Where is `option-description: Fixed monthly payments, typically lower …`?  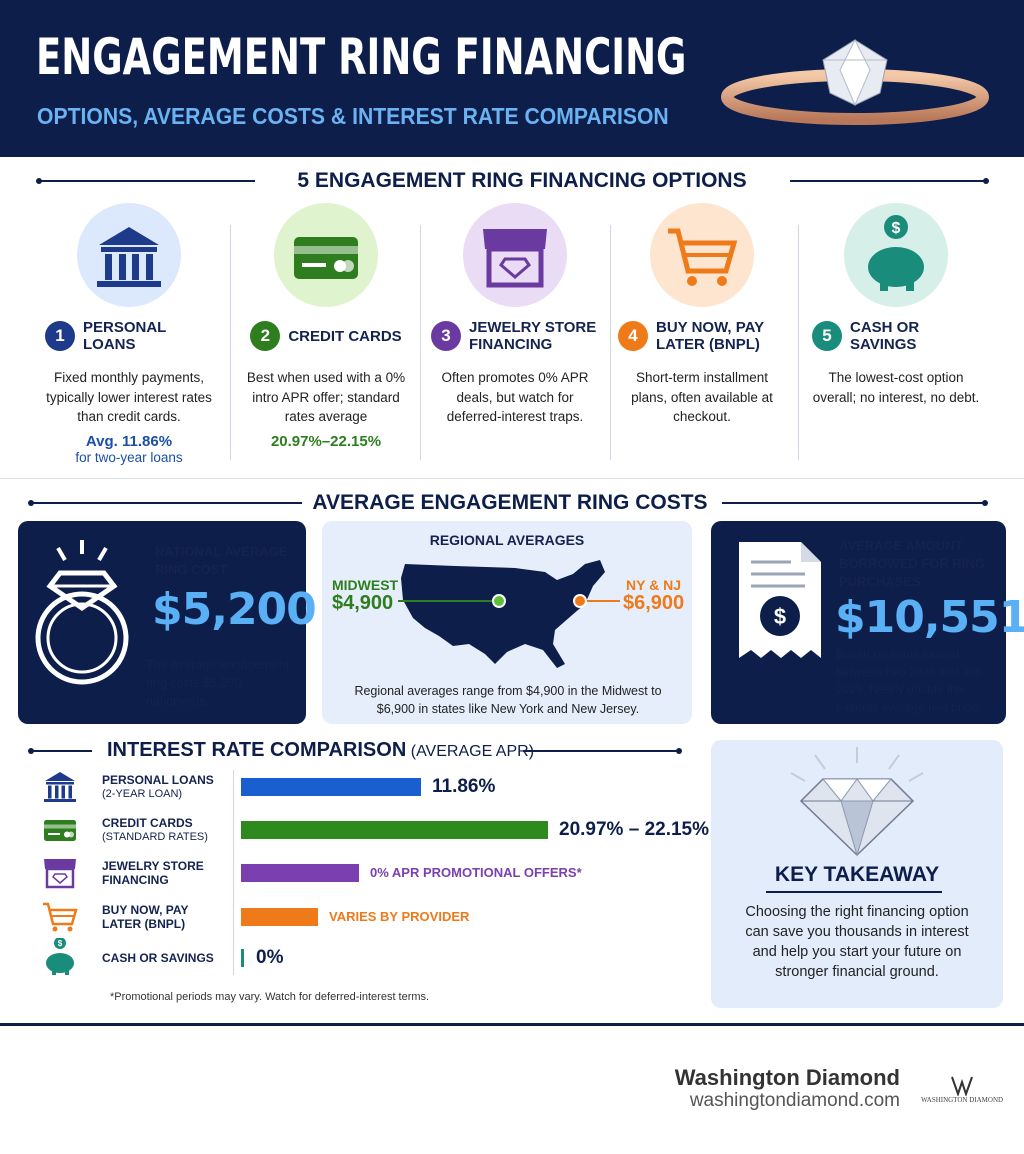 option-description: Fixed monthly payments, typically lower … is located at coordinates (129, 397).